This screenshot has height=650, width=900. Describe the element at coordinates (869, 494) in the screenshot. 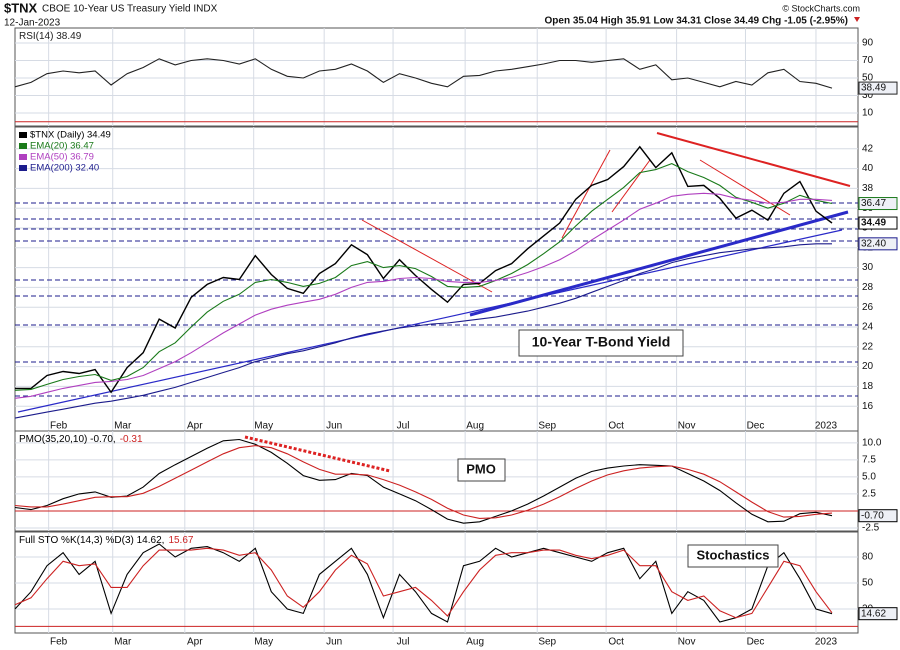

I see `y-tick-label: 2.5` at that location.